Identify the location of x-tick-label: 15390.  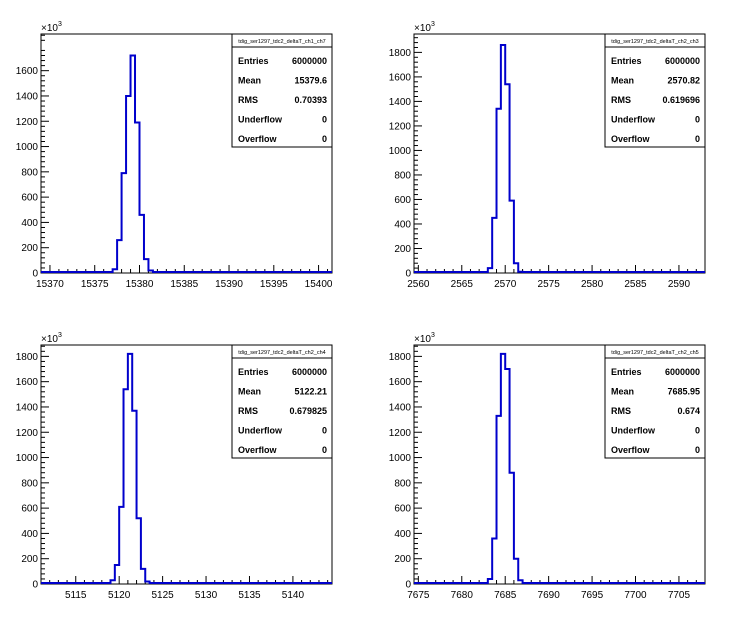
(229, 284).